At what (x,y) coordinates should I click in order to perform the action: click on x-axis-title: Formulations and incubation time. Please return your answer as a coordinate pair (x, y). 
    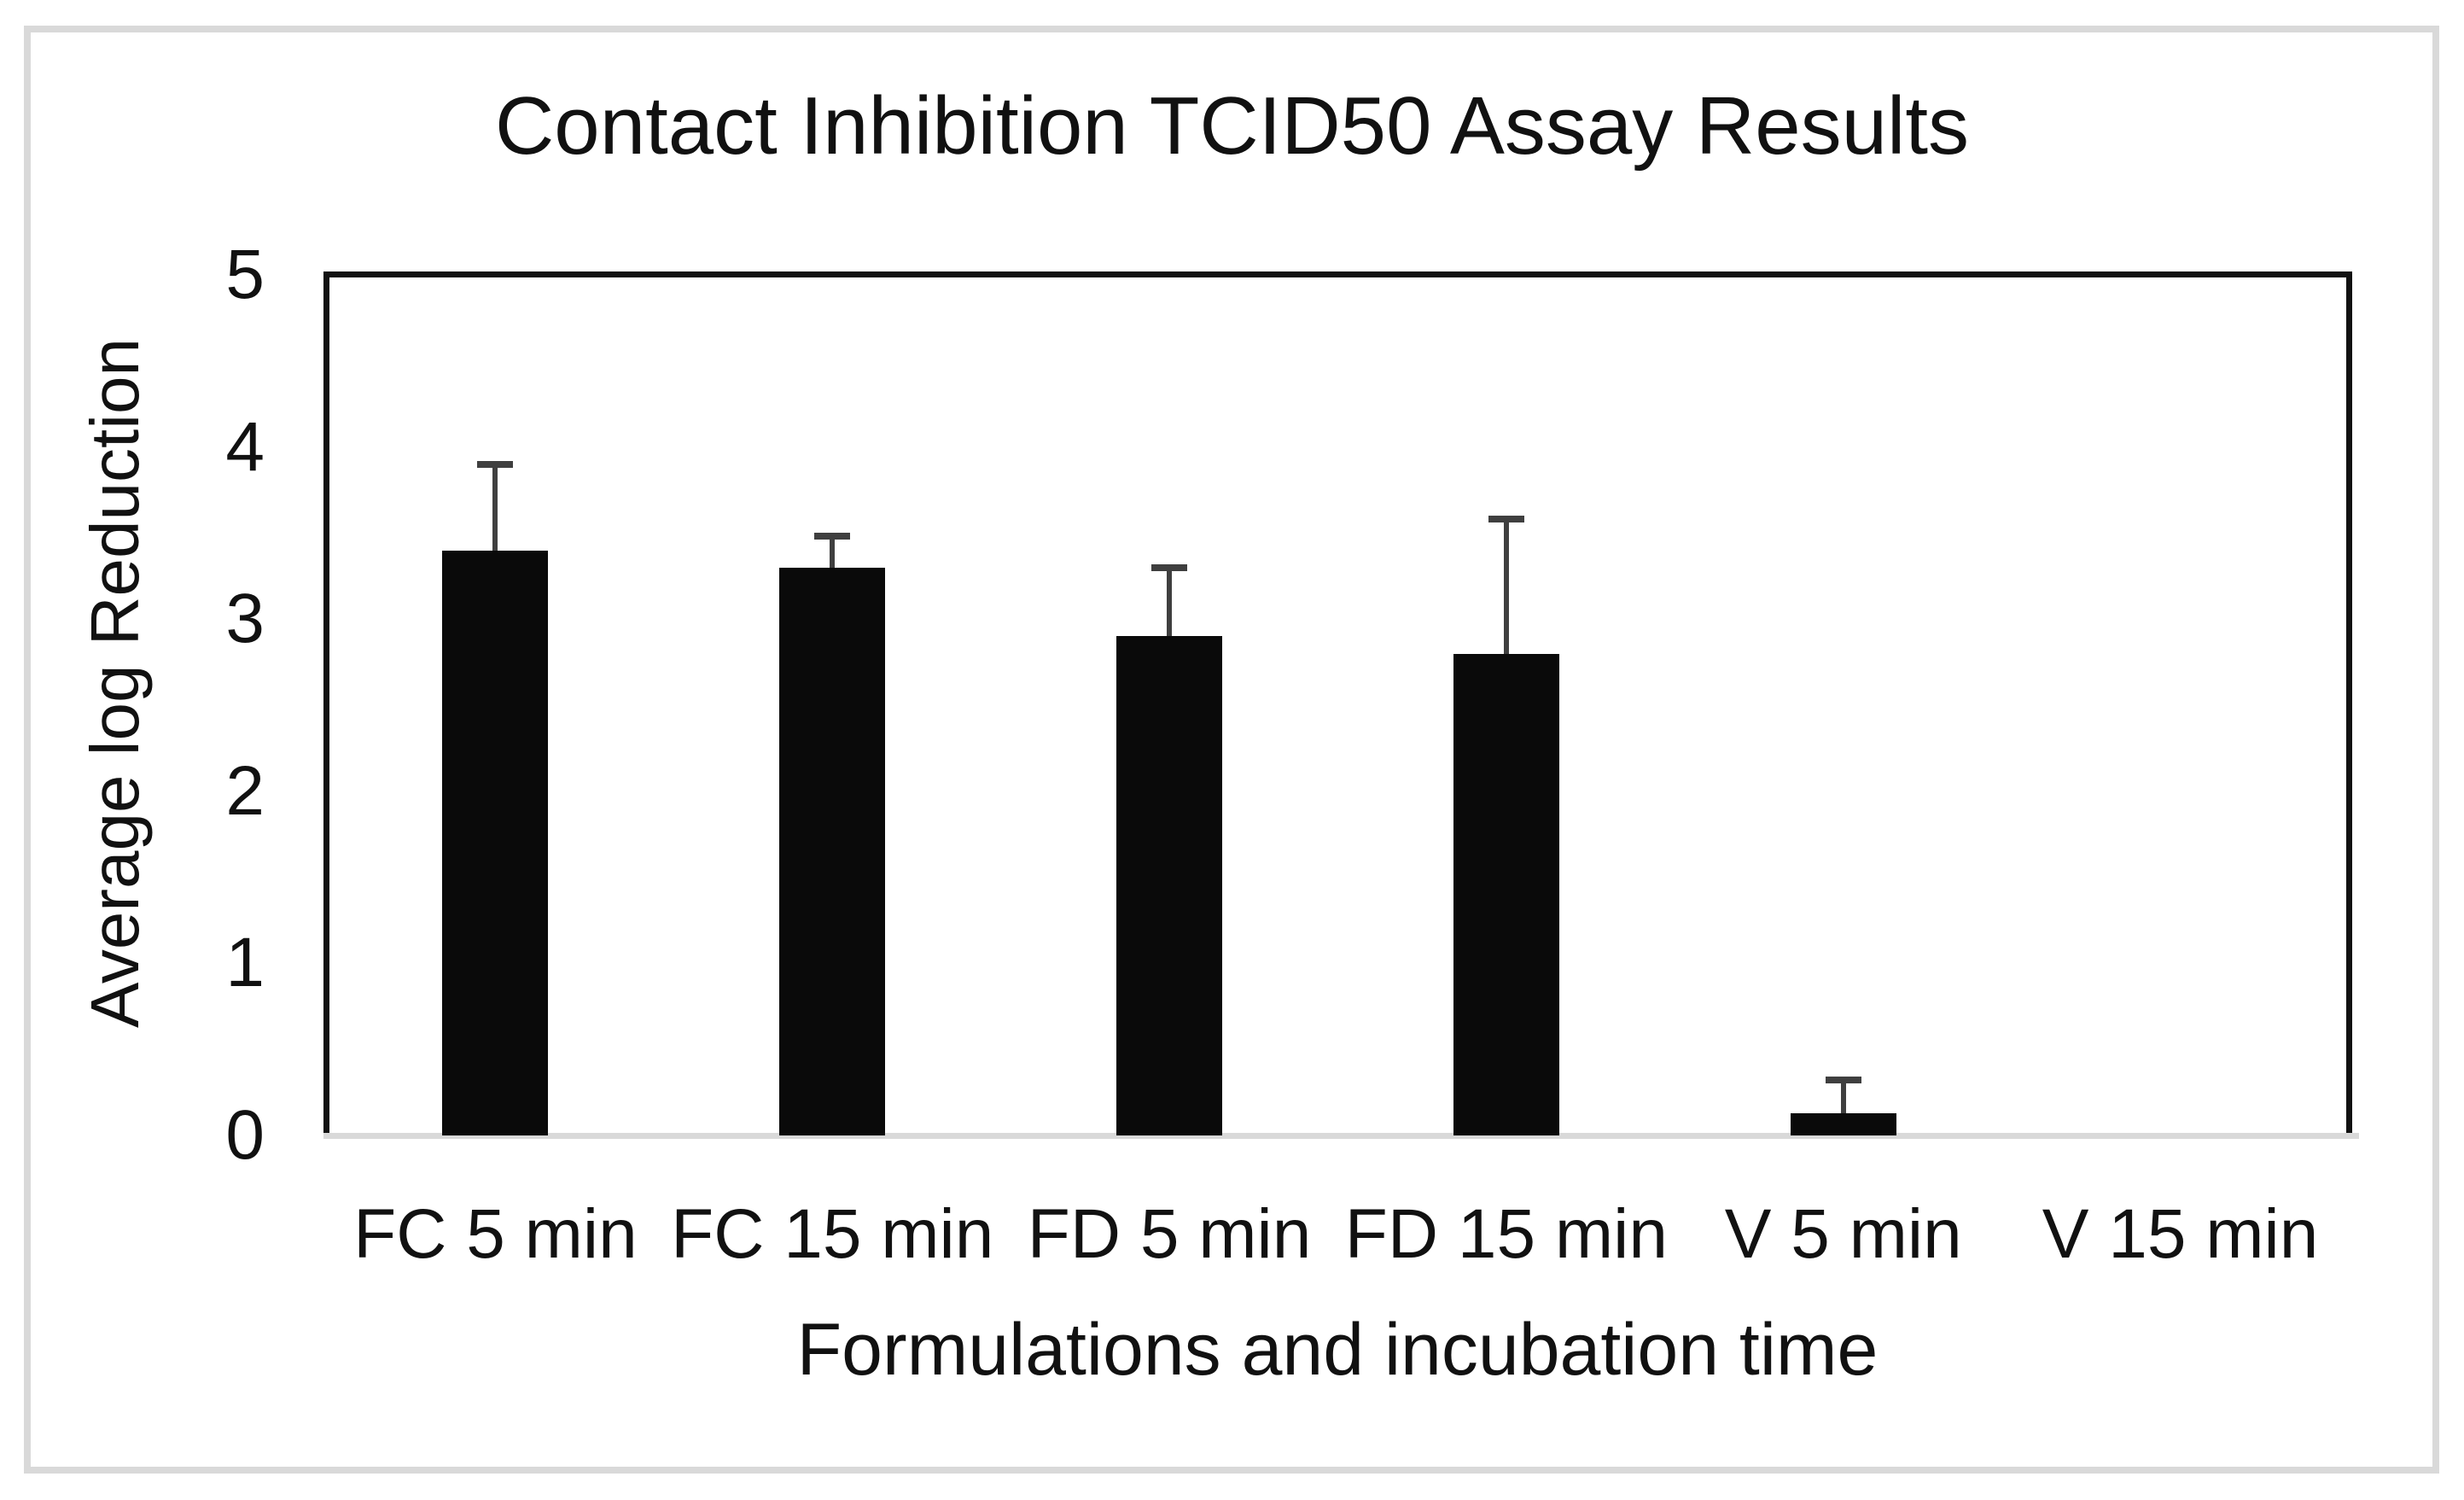
    Looking at the image, I should click on (1337, 1350).